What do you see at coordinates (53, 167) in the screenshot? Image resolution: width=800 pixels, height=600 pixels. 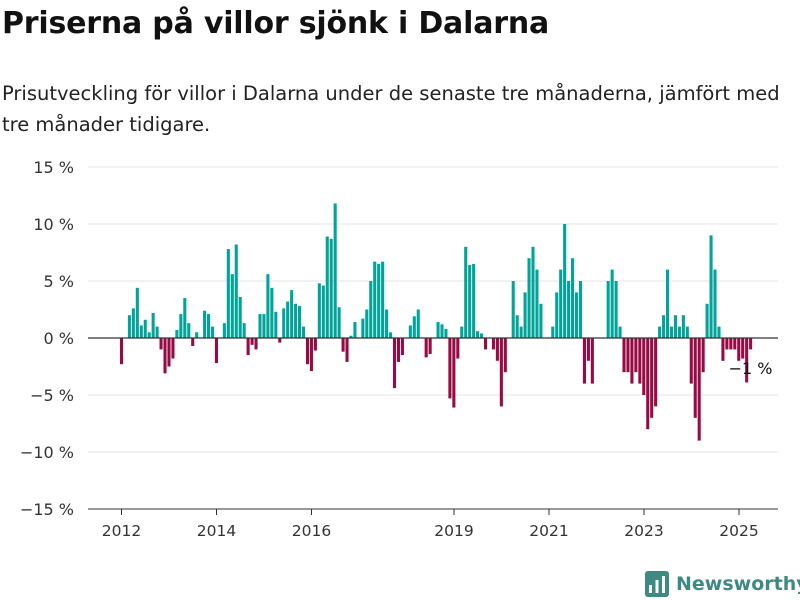 I see `y-tick-label: 15 %` at bounding box center [53, 167].